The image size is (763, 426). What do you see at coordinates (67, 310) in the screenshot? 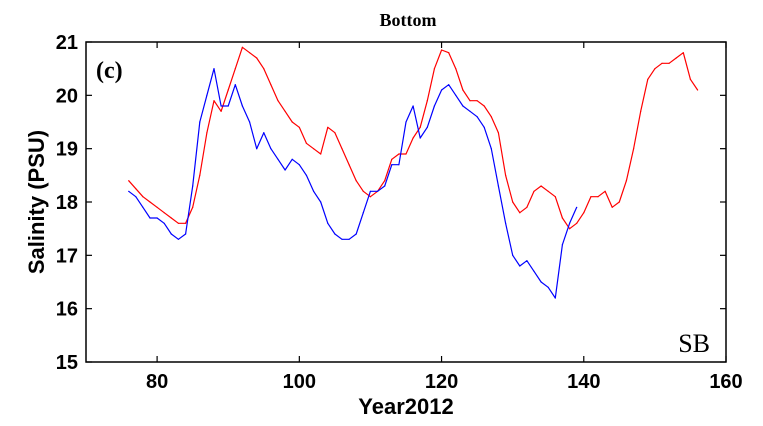
I see `y-tick-label: 16` at bounding box center [67, 310].